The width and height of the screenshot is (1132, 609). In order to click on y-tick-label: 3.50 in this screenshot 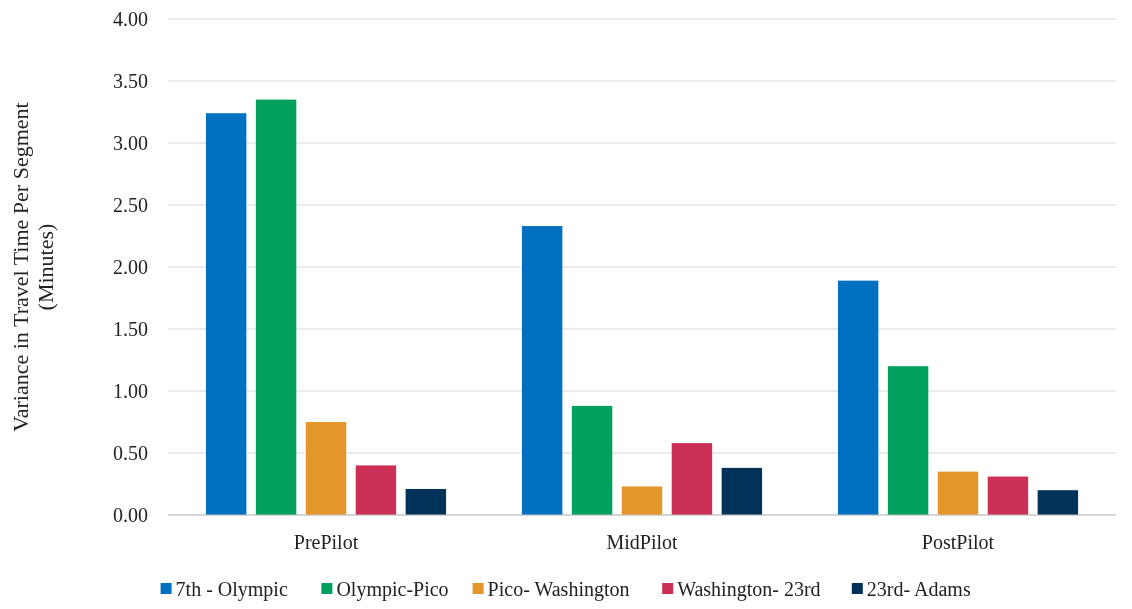, I will do `click(130, 81)`.